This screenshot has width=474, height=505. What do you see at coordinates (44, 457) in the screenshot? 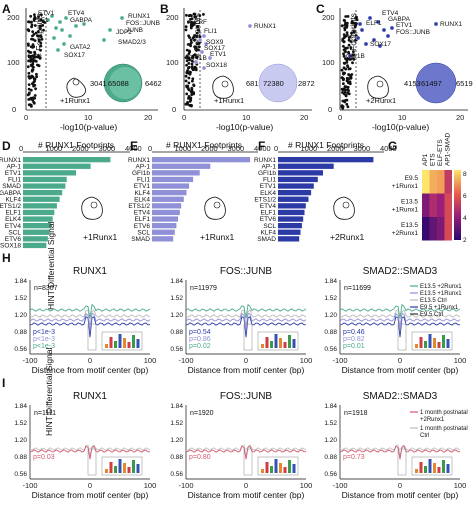
I see `profile-pvalue: p=0.03` at bounding box center [44, 457].